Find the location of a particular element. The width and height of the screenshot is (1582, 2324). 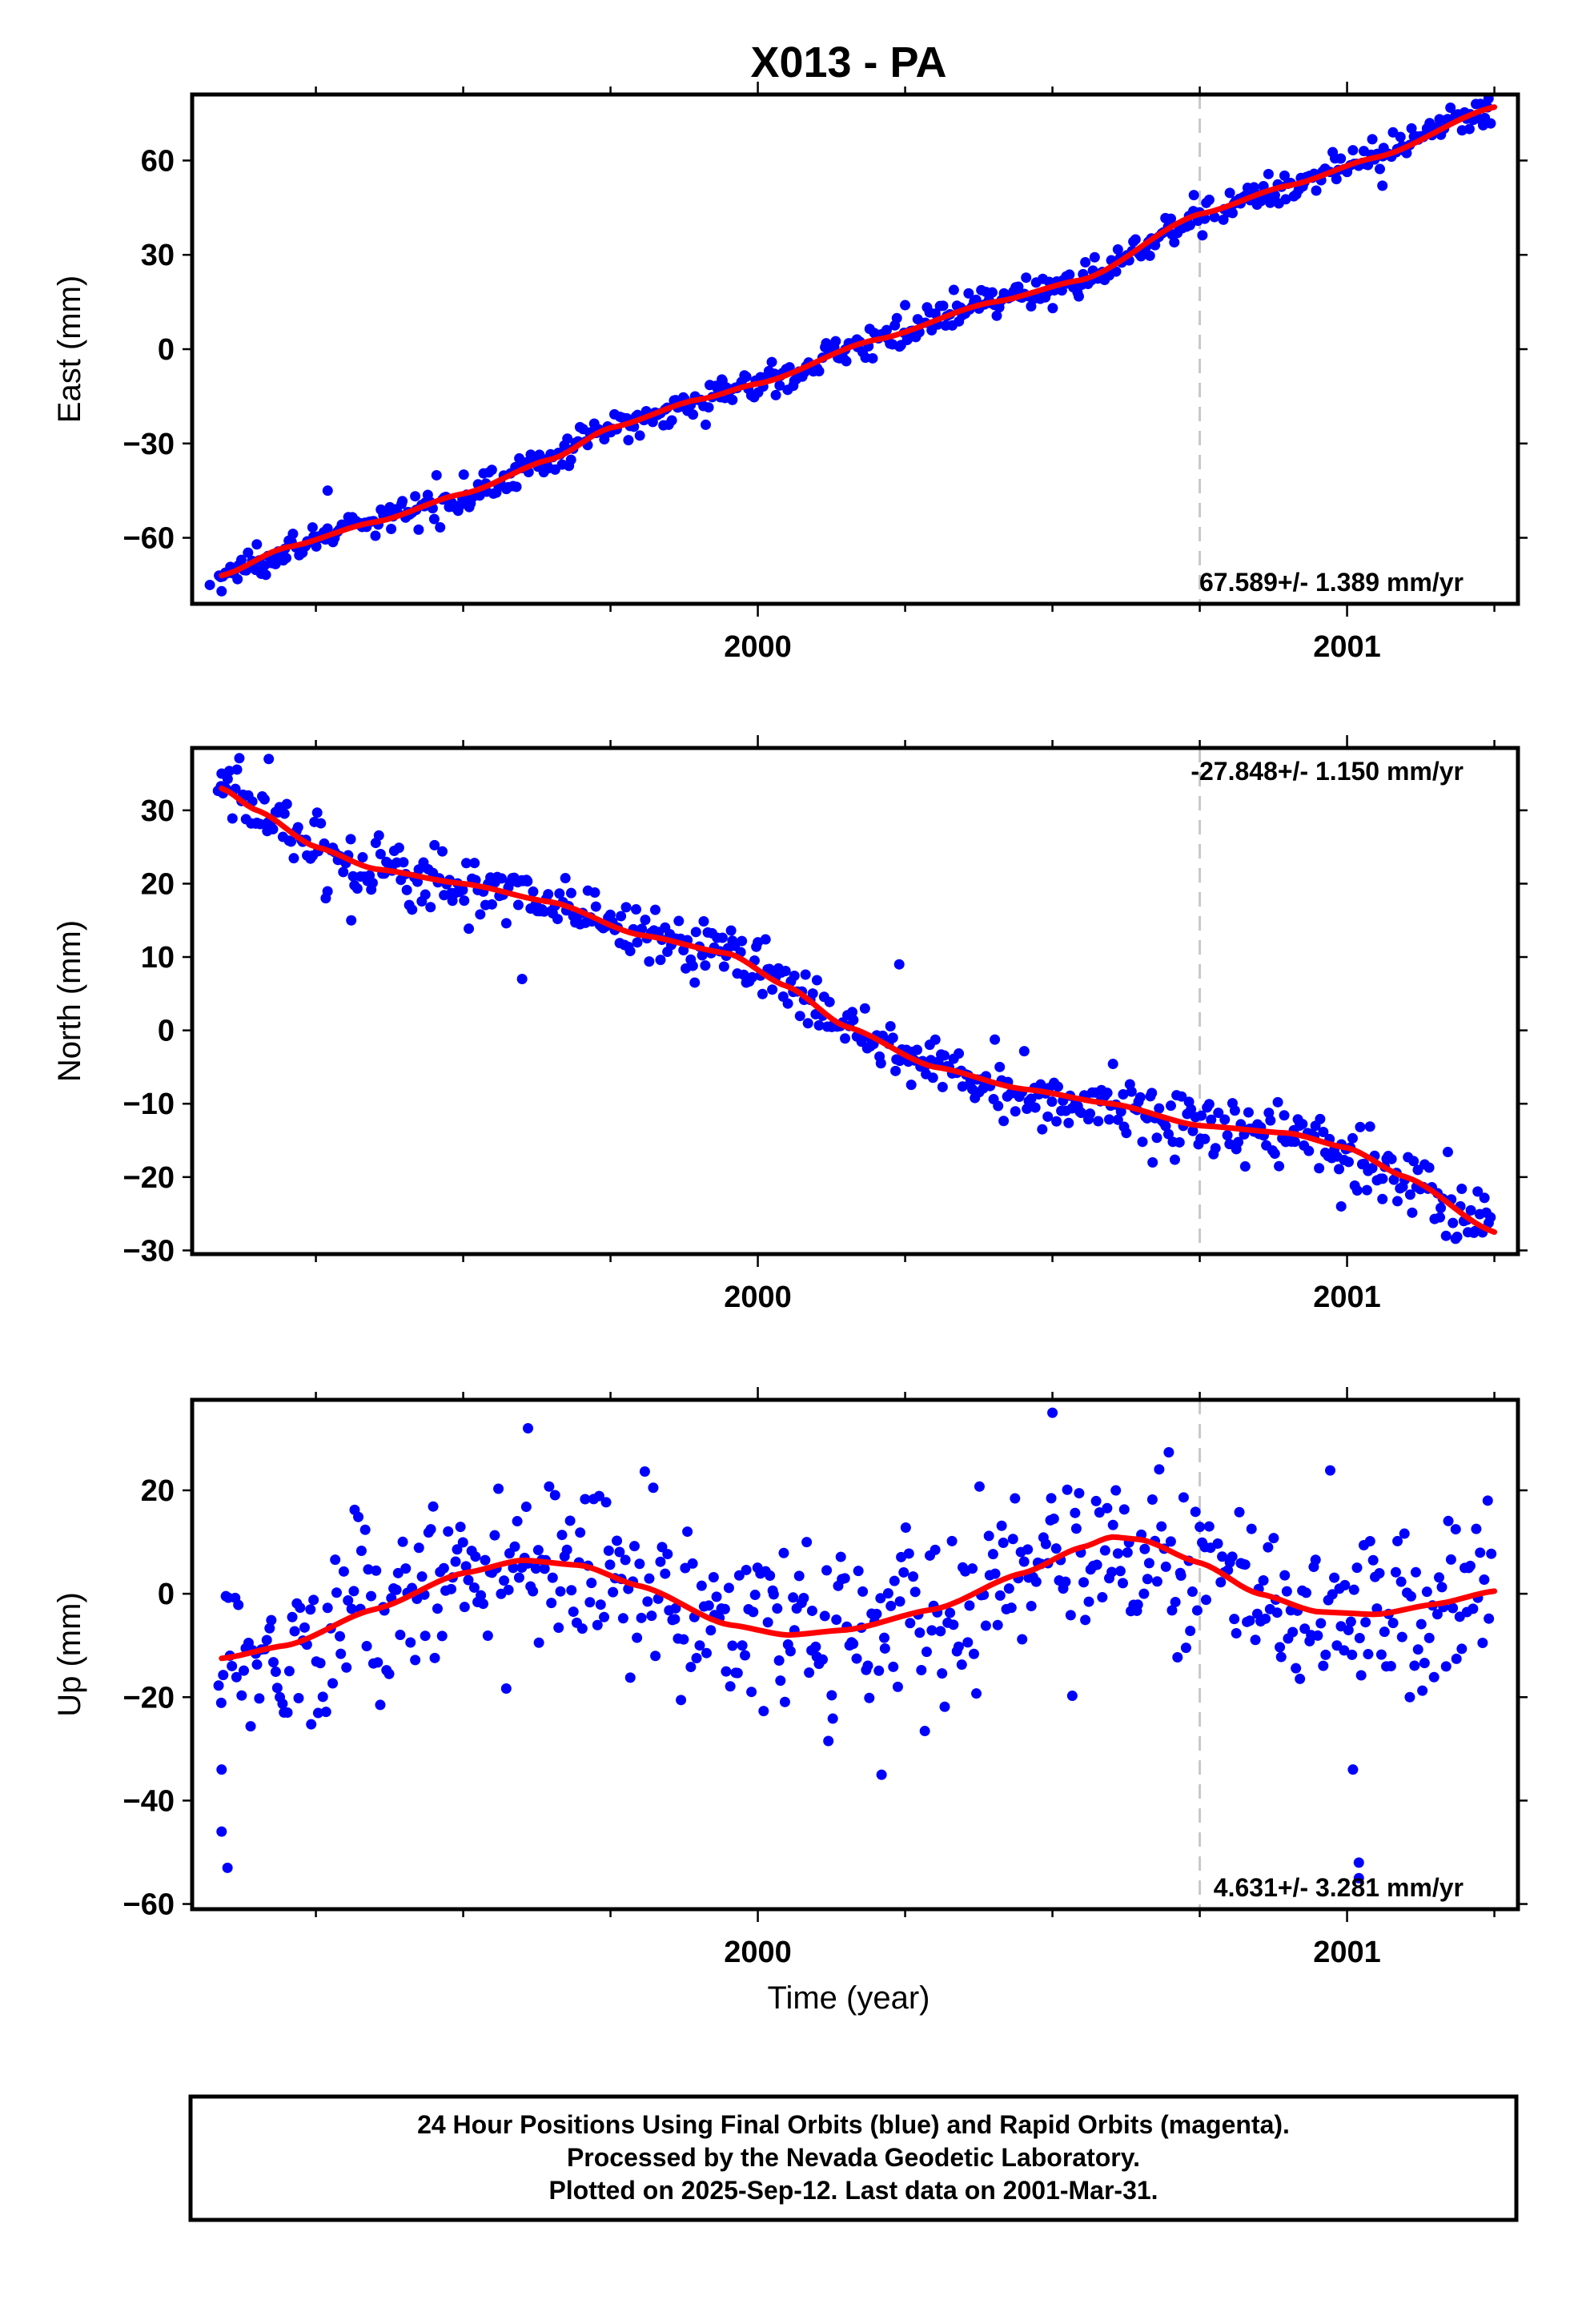

y-tick-label: −20 is located at coordinates (149, 1698).